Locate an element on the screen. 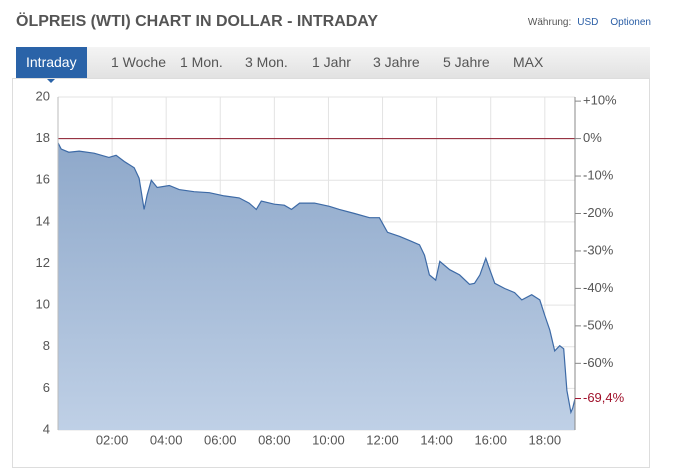 The image size is (673, 468). tab: 1 Jahr is located at coordinates (331, 62).